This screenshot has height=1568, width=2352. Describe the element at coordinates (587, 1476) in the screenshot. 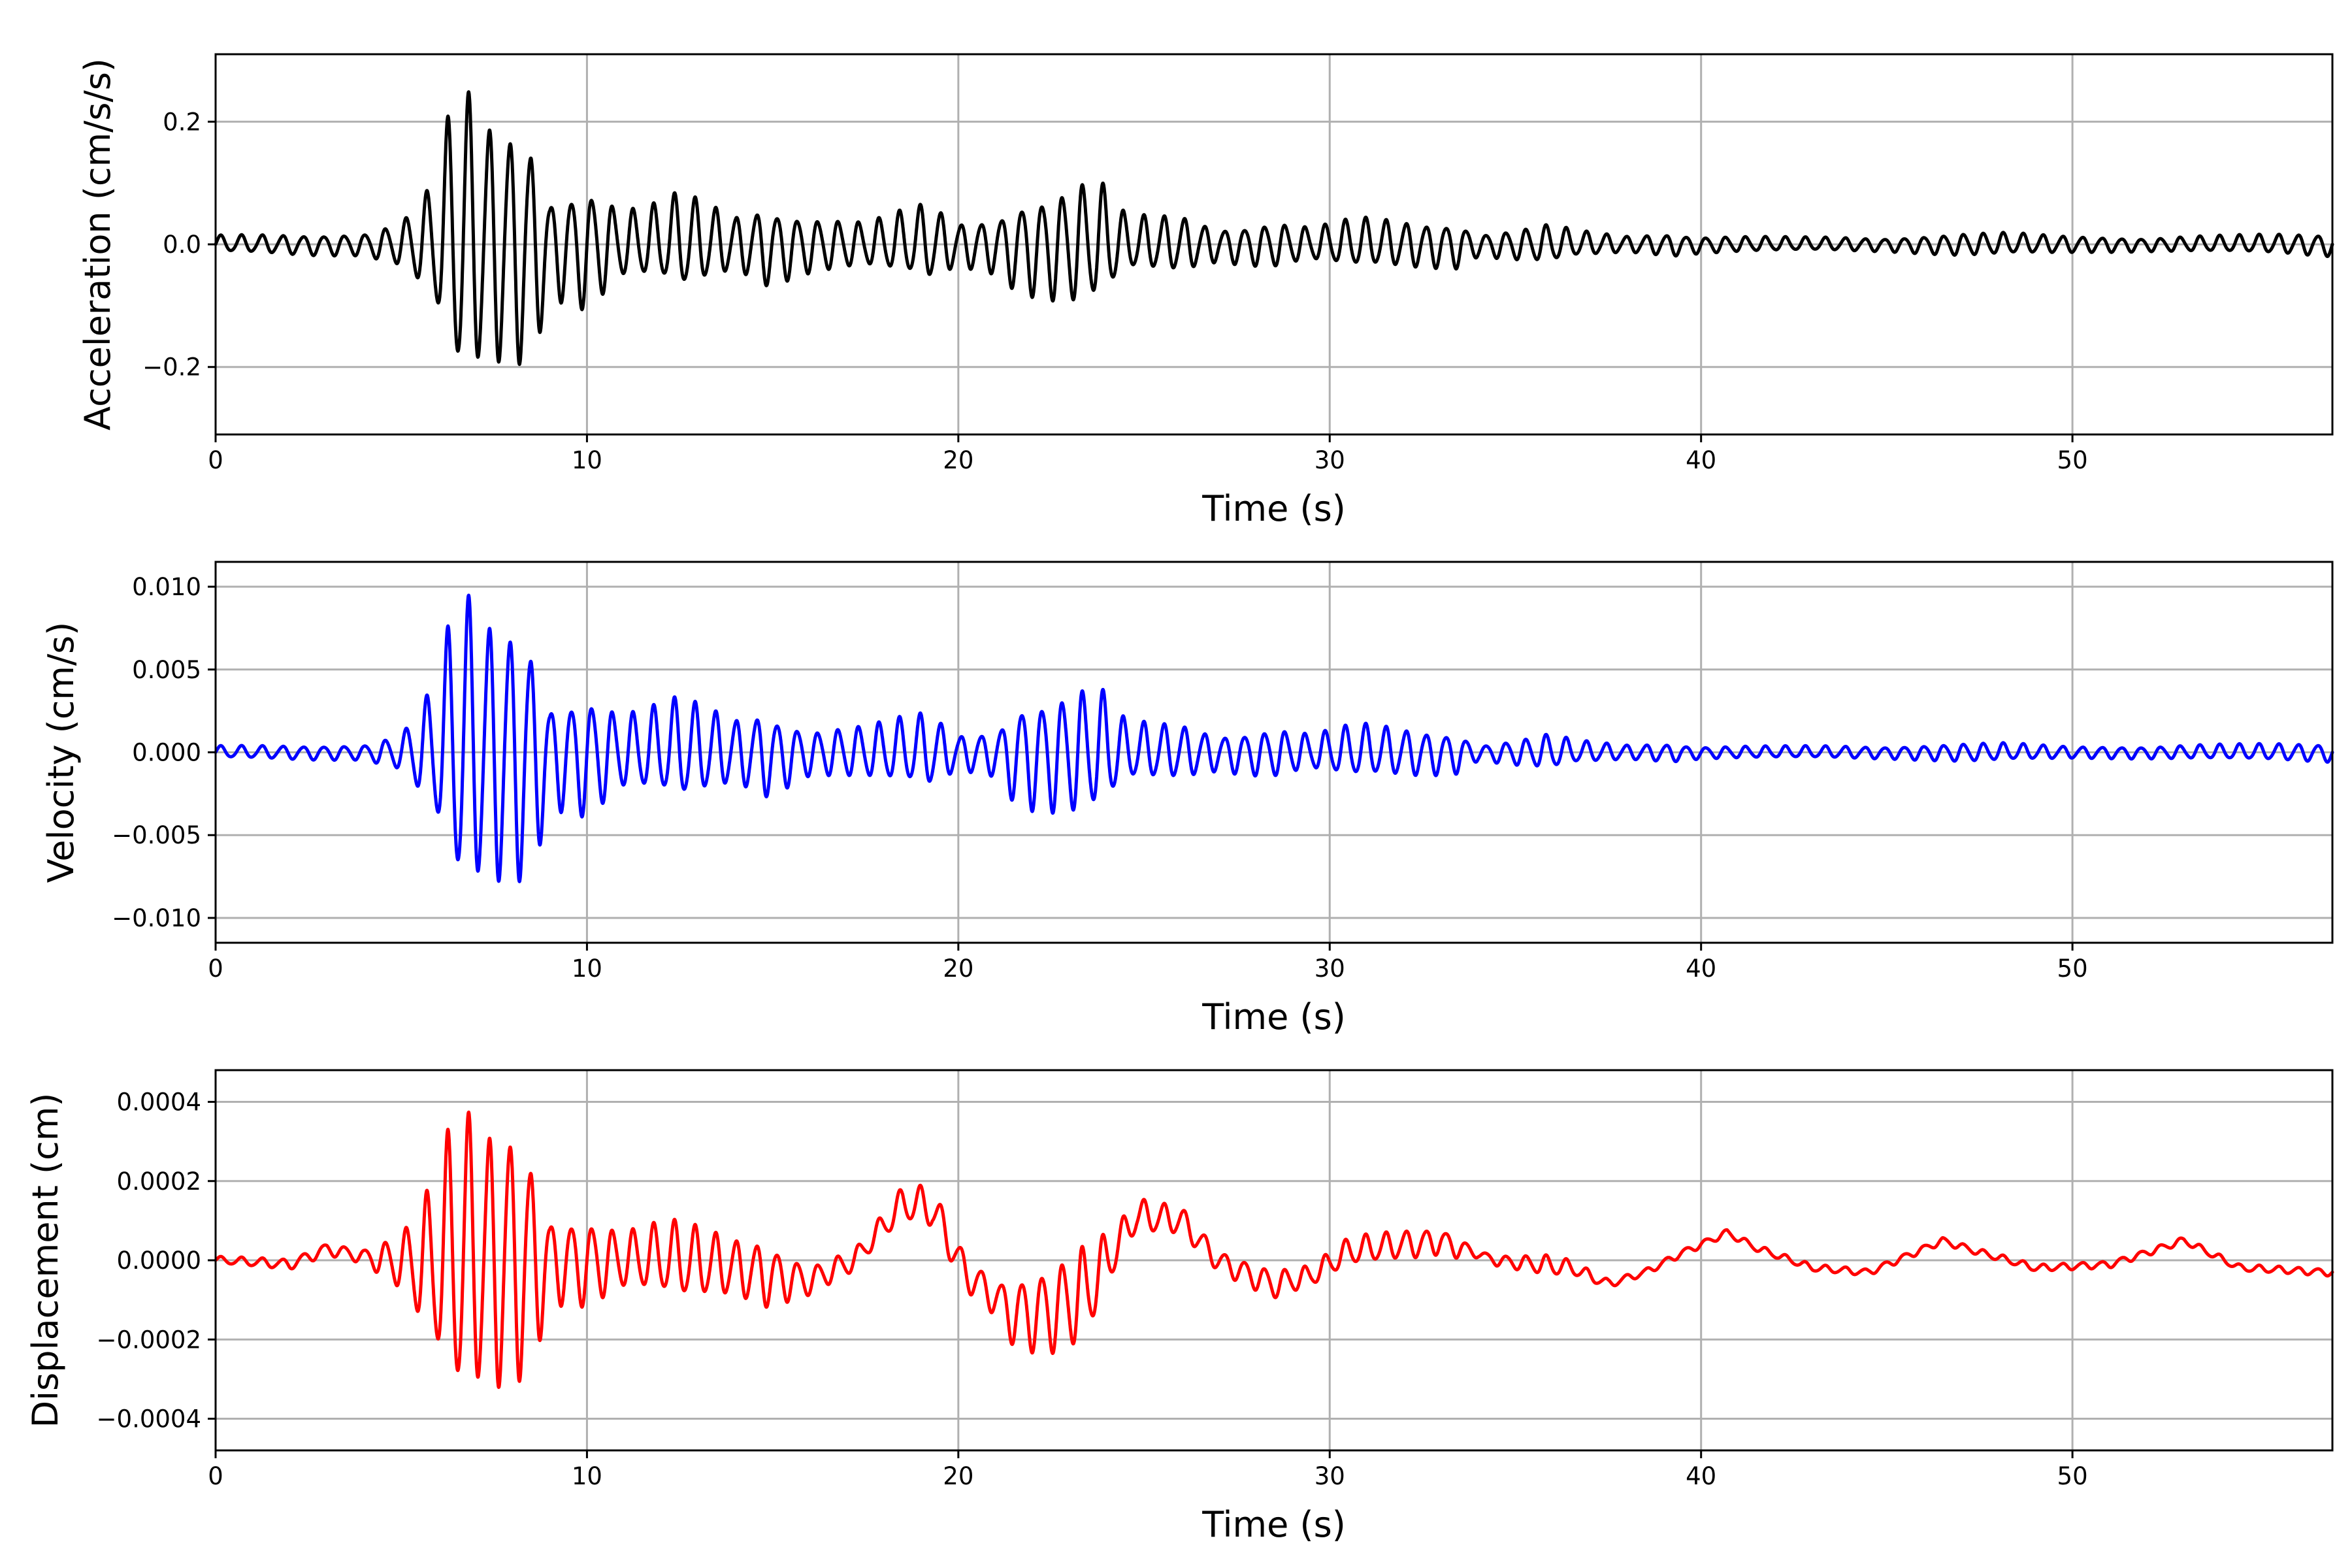

I see `displacement-x-tick-label: 10` at that location.